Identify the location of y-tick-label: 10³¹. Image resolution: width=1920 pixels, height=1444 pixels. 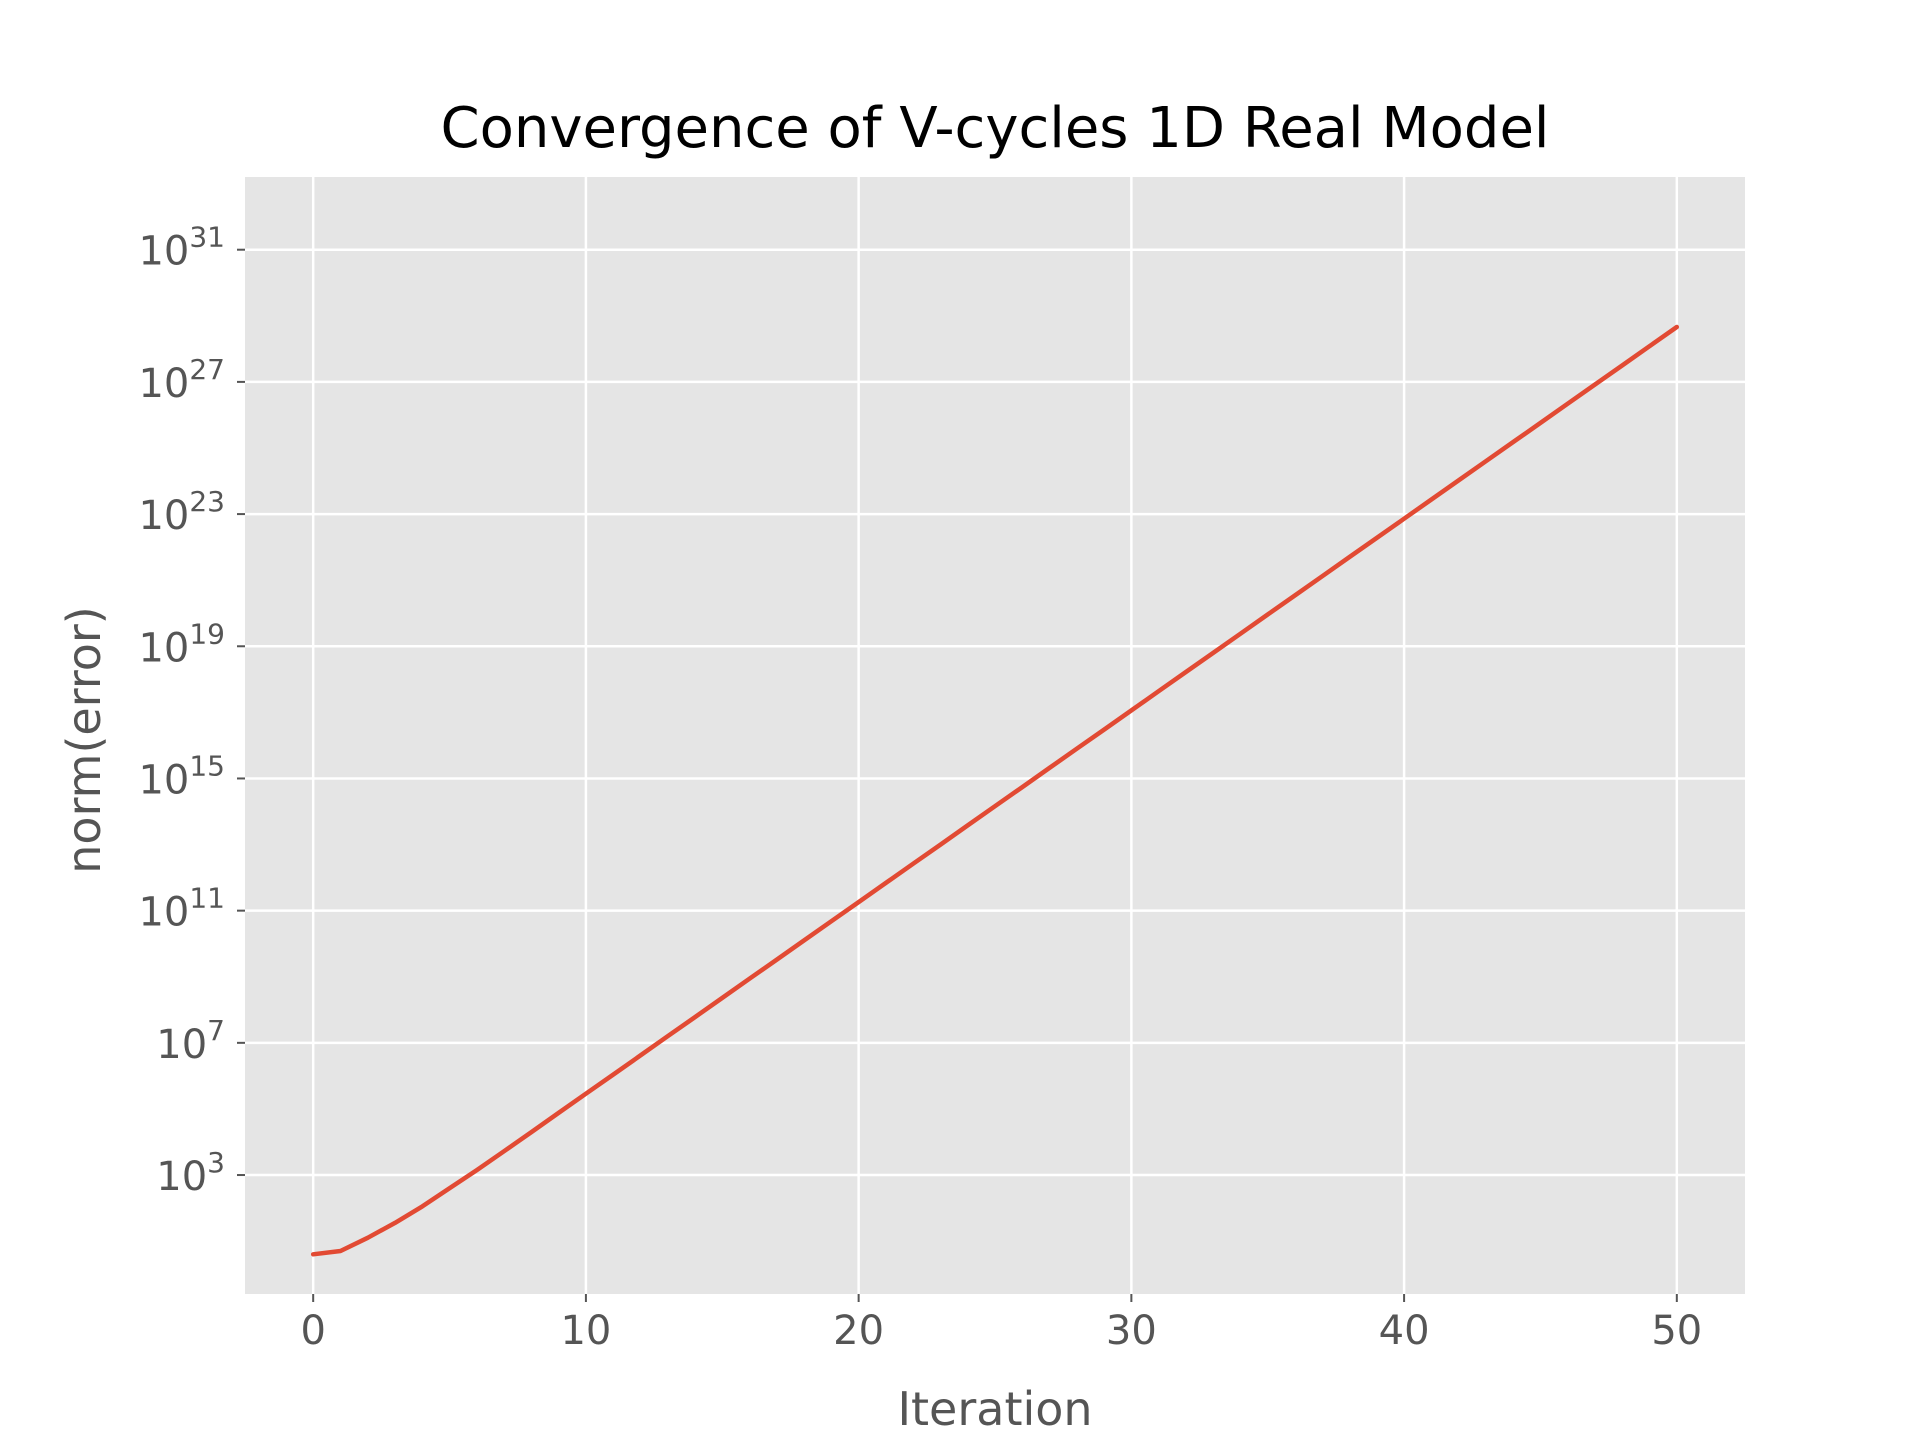
(181, 248).